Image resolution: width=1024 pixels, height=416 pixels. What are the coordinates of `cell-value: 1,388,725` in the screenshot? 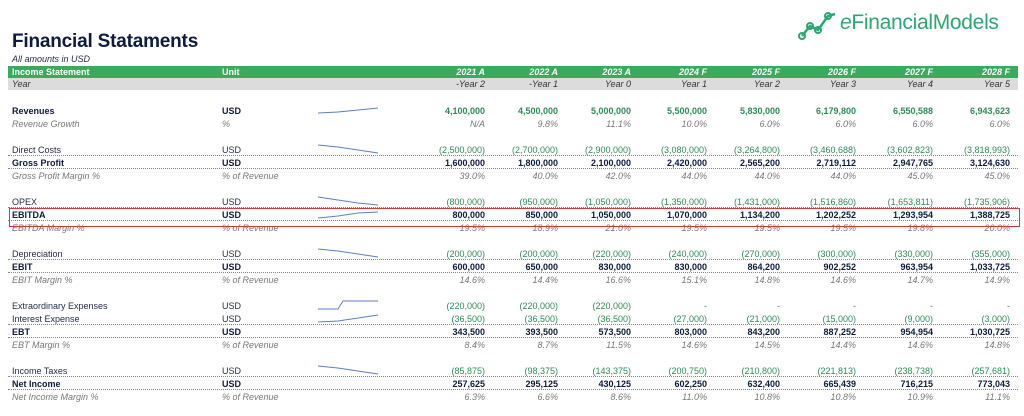 It's located at (989, 215).